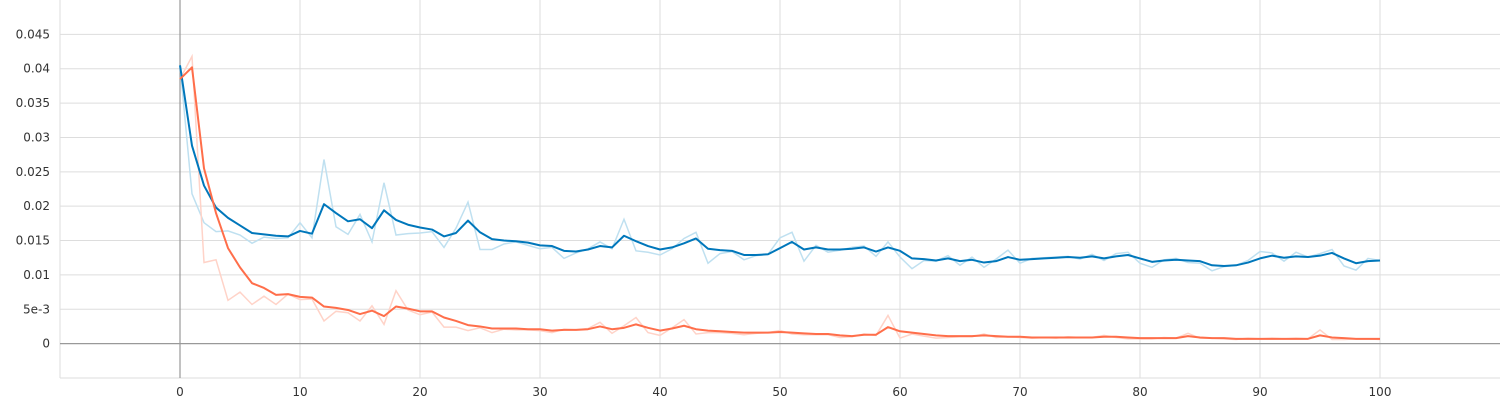 The image size is (1501, 400). What do you see at coordinates (33, 241) in the screenshot?
I see `y-tick-label: 0.015` at bounding box center [33, 241].